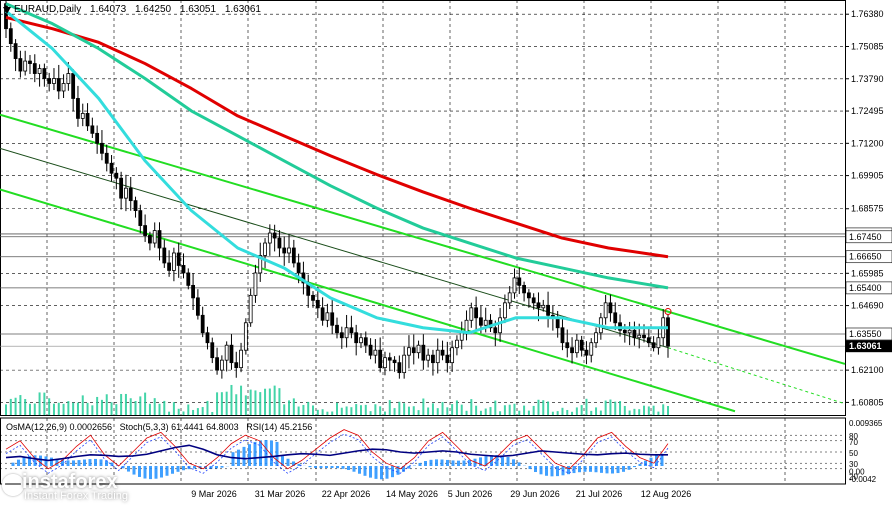  Describe the element at coordinates (865, 257) in the screenshot. I see `level-label: 1.66650` at that location.